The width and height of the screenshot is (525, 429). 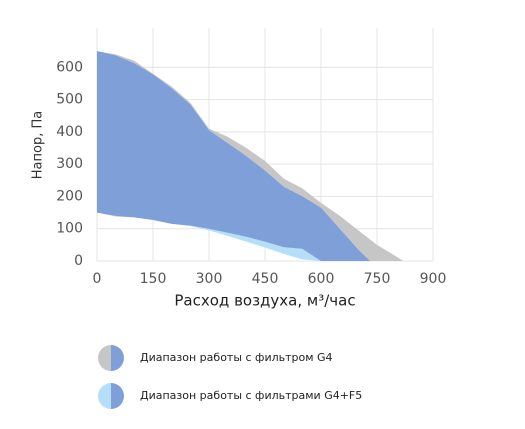 I want to click on y-tick-label: 500, so click(x=69, y=100).